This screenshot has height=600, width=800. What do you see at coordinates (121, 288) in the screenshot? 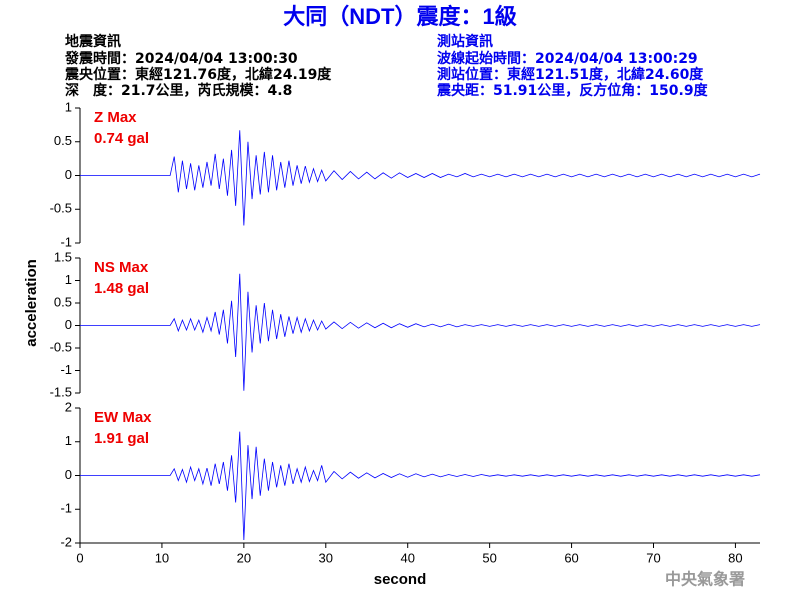
I see `annotation: 1.48 gal` at bounding box center [121, 288].